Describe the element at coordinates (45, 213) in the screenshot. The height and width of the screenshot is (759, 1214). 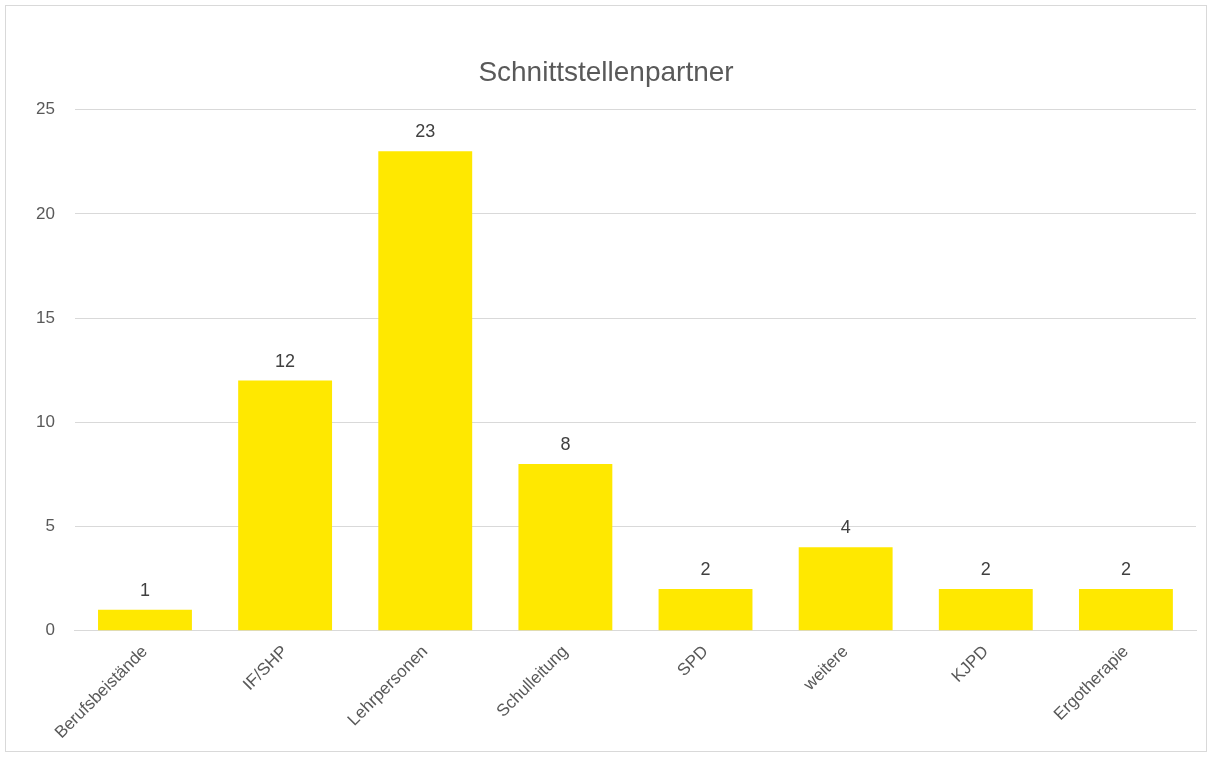
I see `y-tick-label: 20` at that location.